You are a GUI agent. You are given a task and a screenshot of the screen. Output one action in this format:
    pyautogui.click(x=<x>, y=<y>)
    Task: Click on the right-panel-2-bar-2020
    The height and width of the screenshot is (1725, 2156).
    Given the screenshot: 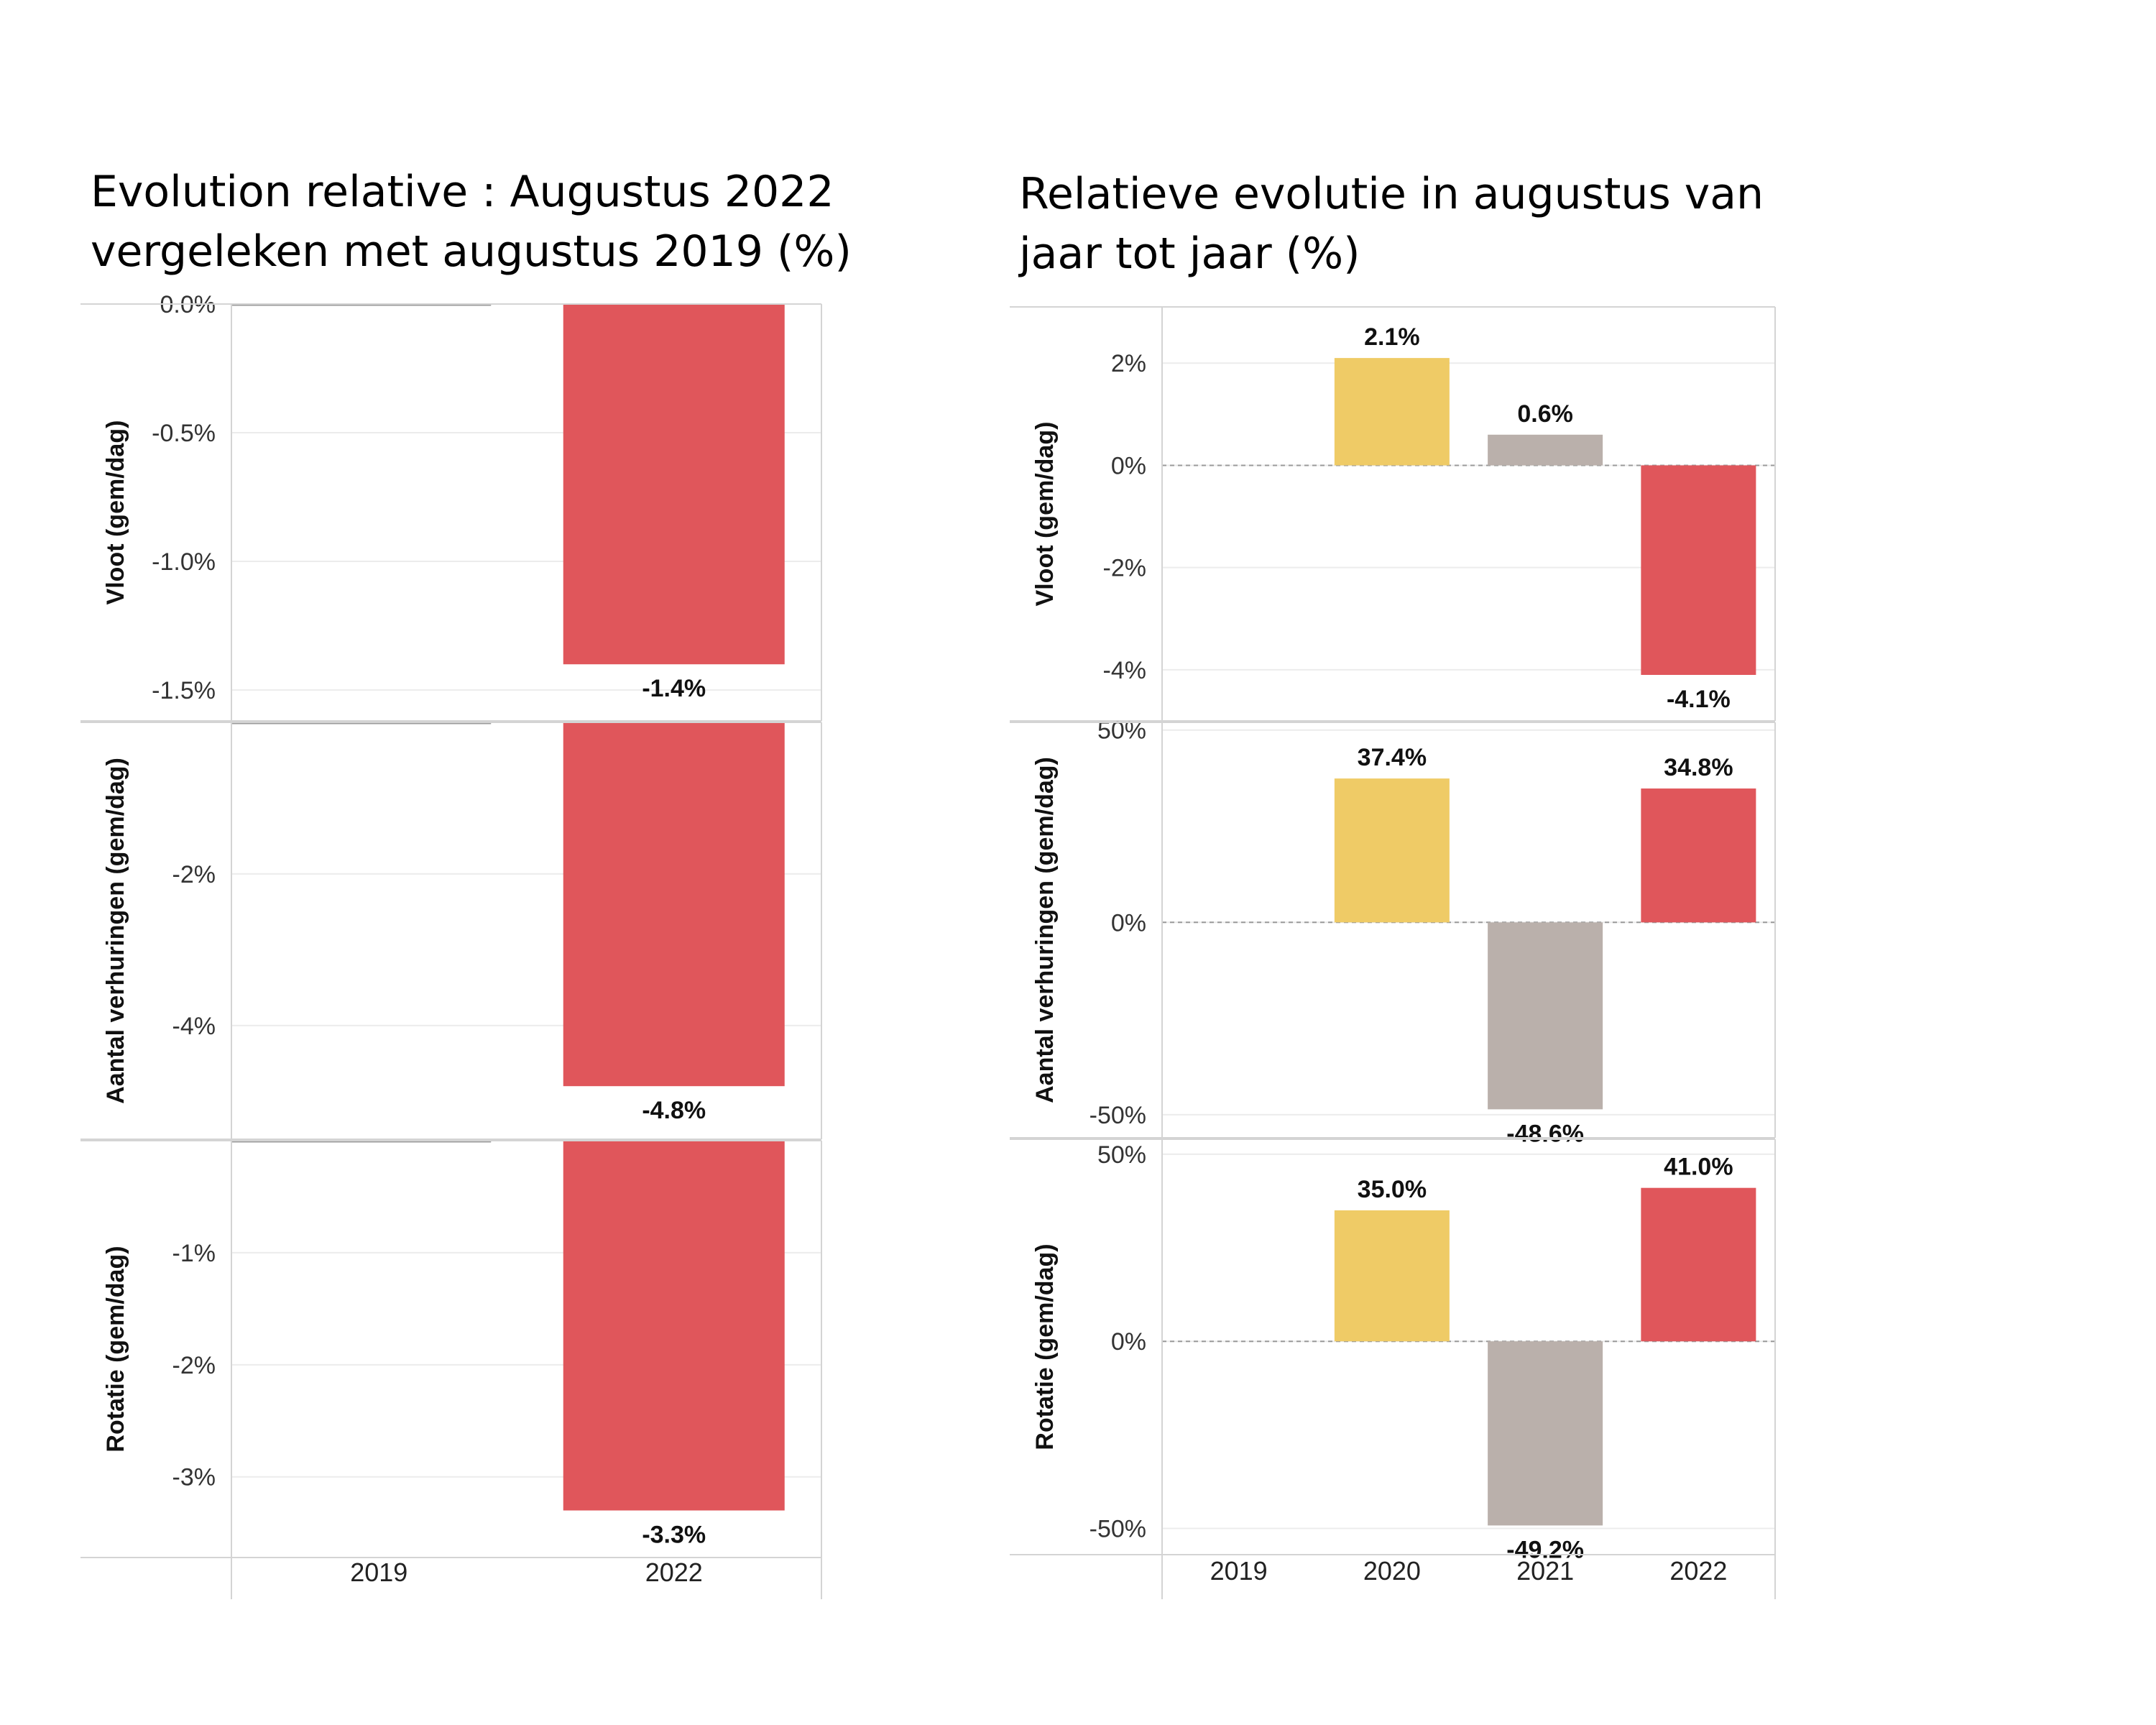 What is the action you would take?
    pyautogui.click(x=1392, y=850)
    